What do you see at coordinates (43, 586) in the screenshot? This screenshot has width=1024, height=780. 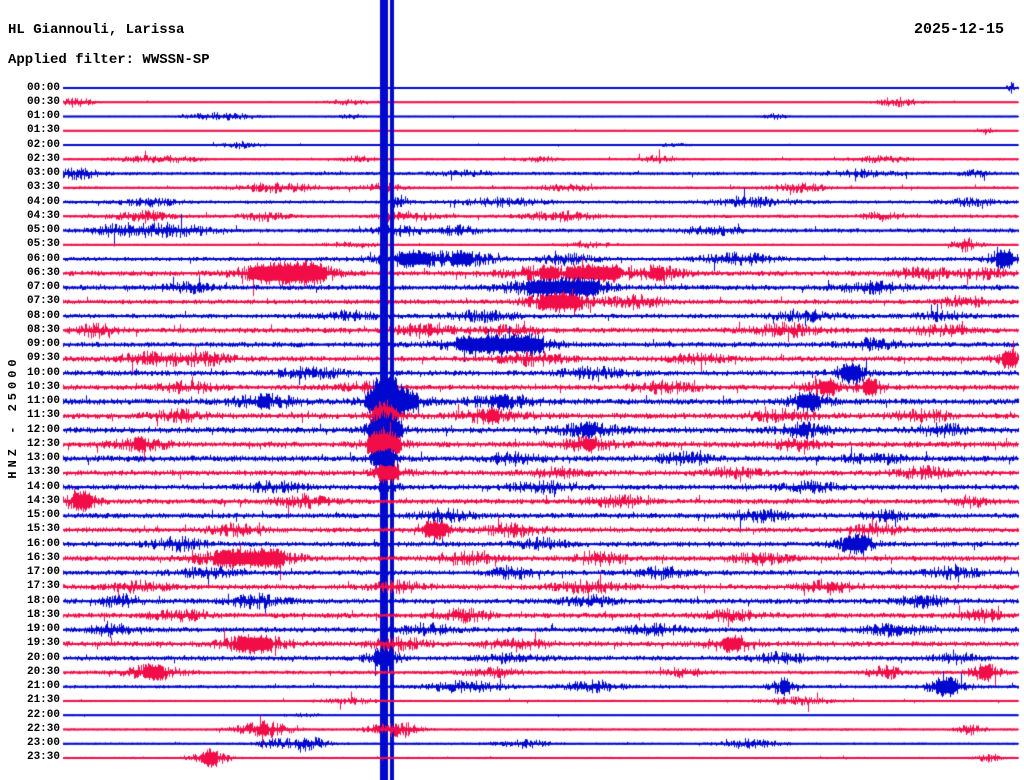 I see `time-label: 17:30` at bounding box center [43, 586].